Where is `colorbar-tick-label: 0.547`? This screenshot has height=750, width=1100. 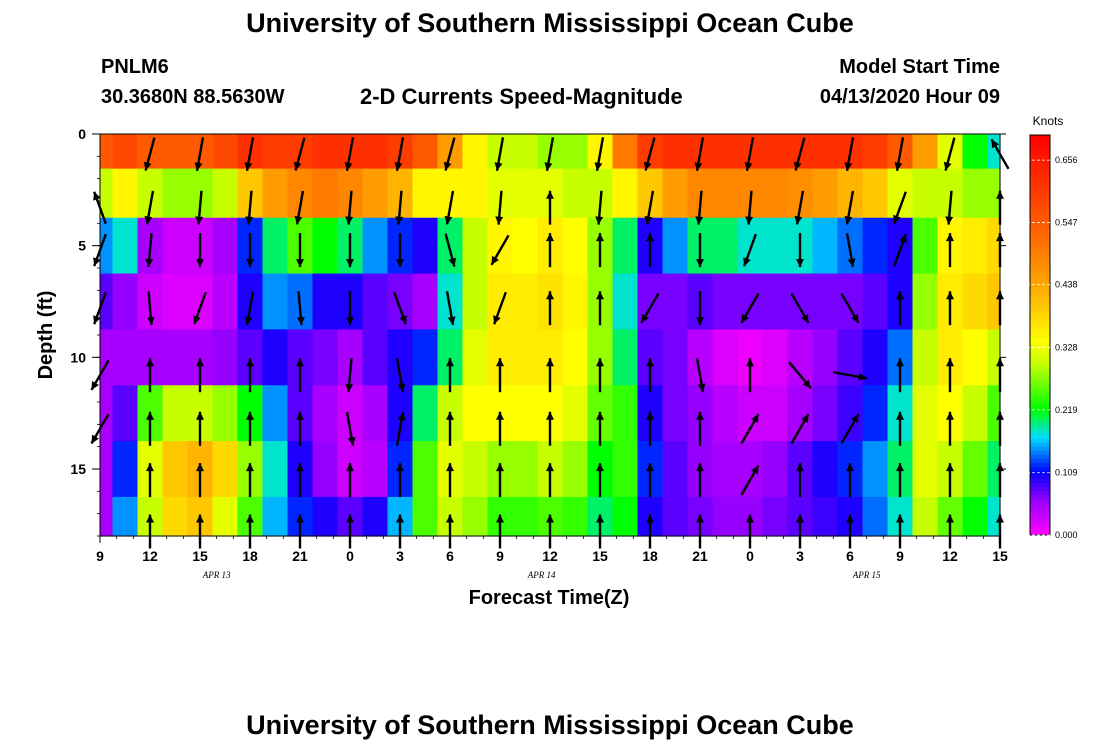
colorbar-tick-label: 0.547 is located at coordinates (1066, 222).